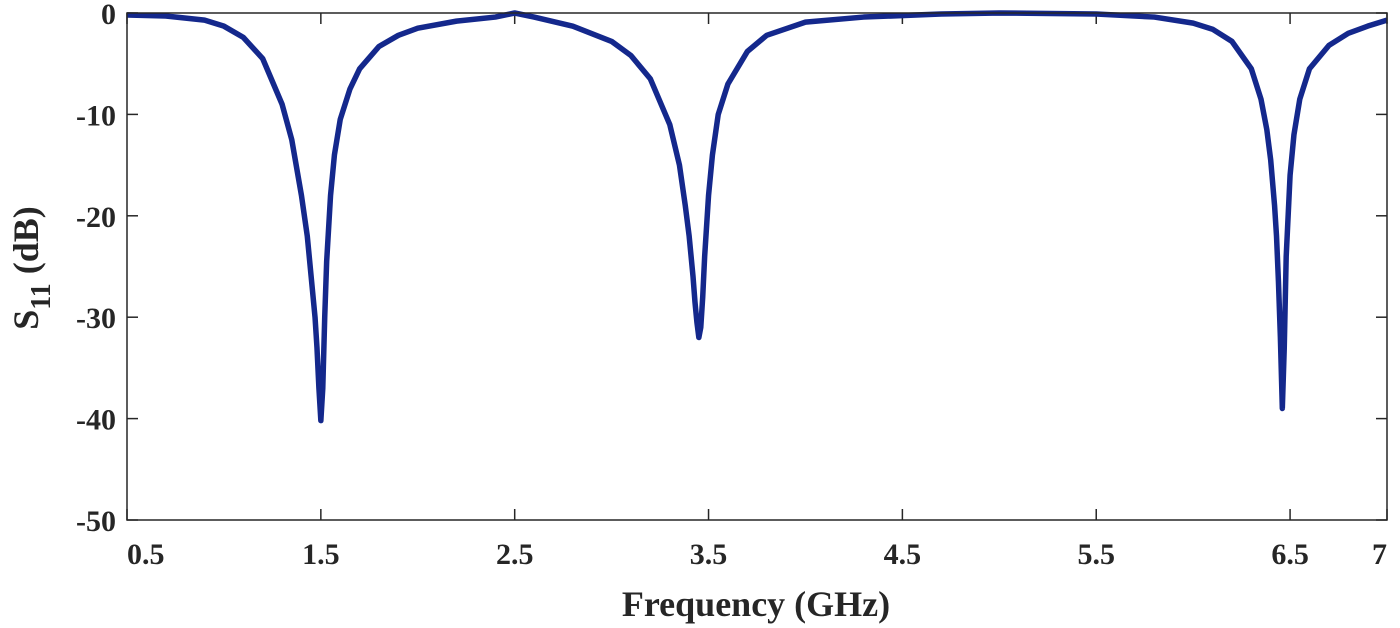 The image size is (1400, 628). Describe the element at coordinates (321, 554) in the screenshot. I see `x-tick-label: 1.5` at that location.